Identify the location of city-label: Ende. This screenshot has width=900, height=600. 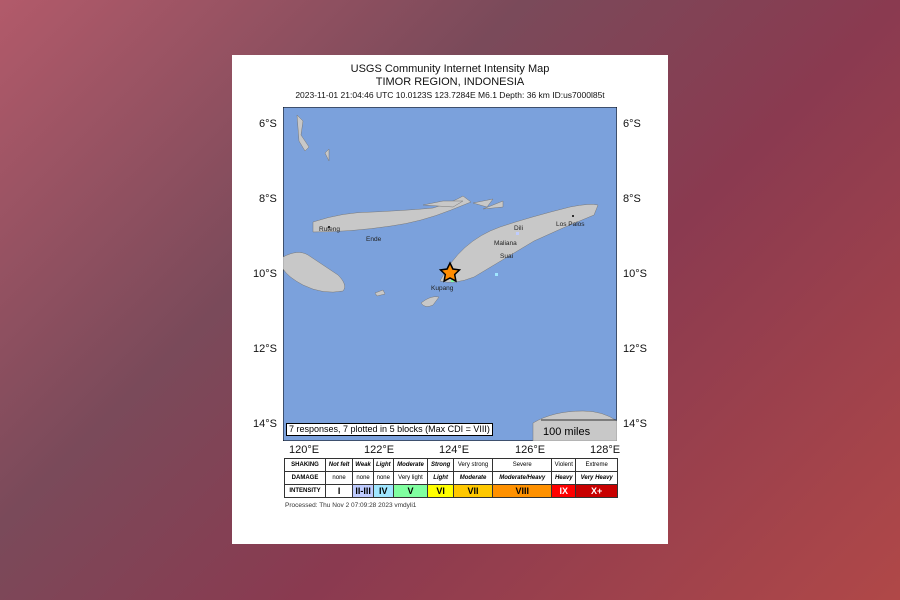
(374, 239).